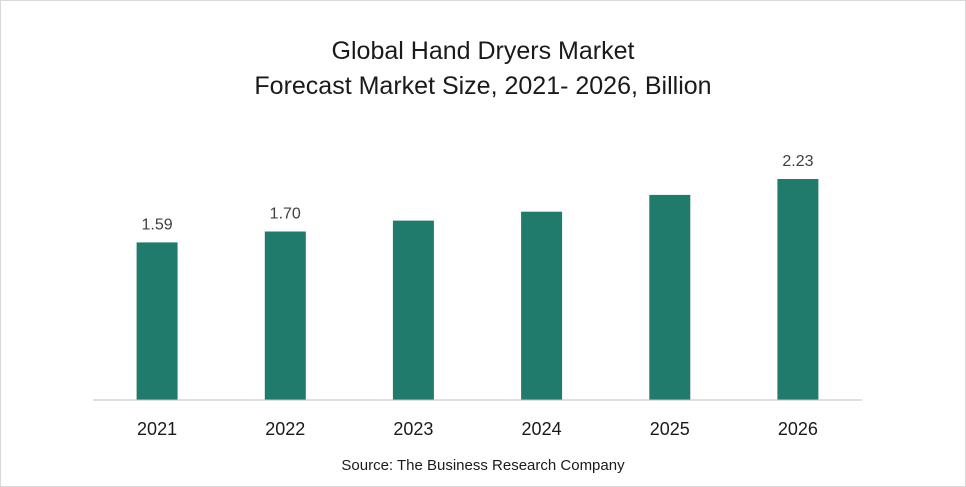 The height and width of the screenshot is (487, 966). Describe the element at coordinates (483, 465) in the screenshot. I see `source-note: Source: The Business Research Company` at that location.